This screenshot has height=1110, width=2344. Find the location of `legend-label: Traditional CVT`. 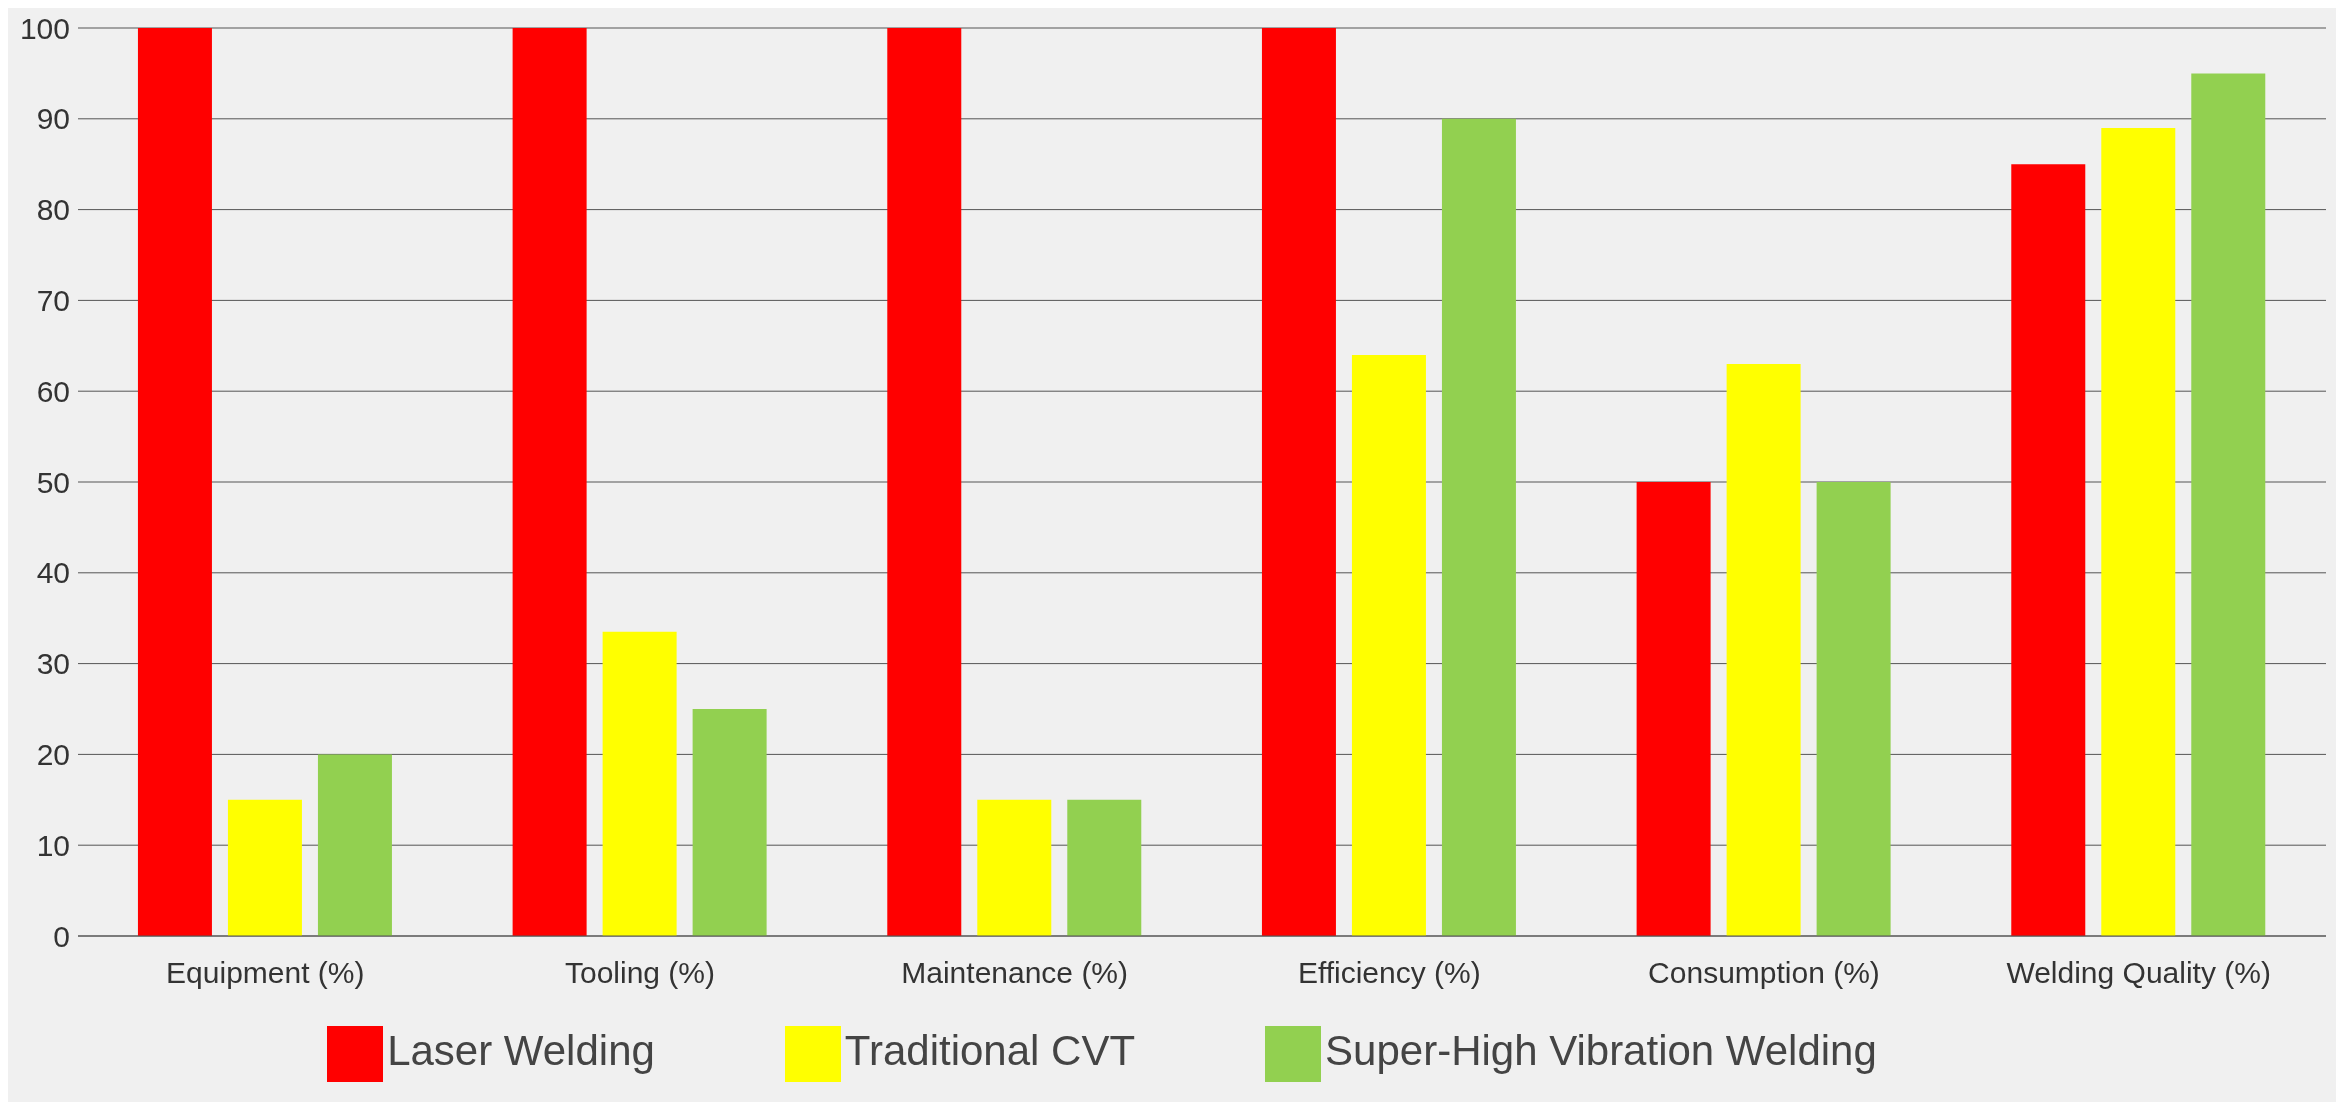

legend-label: Traditional CVT is located at coordinates (990, 1051).